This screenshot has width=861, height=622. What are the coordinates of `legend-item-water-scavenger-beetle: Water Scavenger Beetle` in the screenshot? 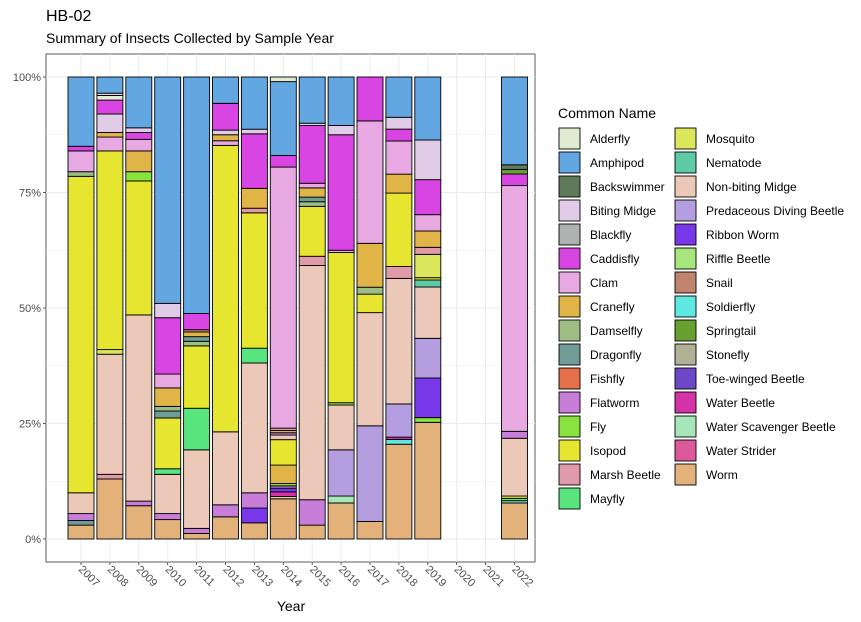 It's located at (755, 426).